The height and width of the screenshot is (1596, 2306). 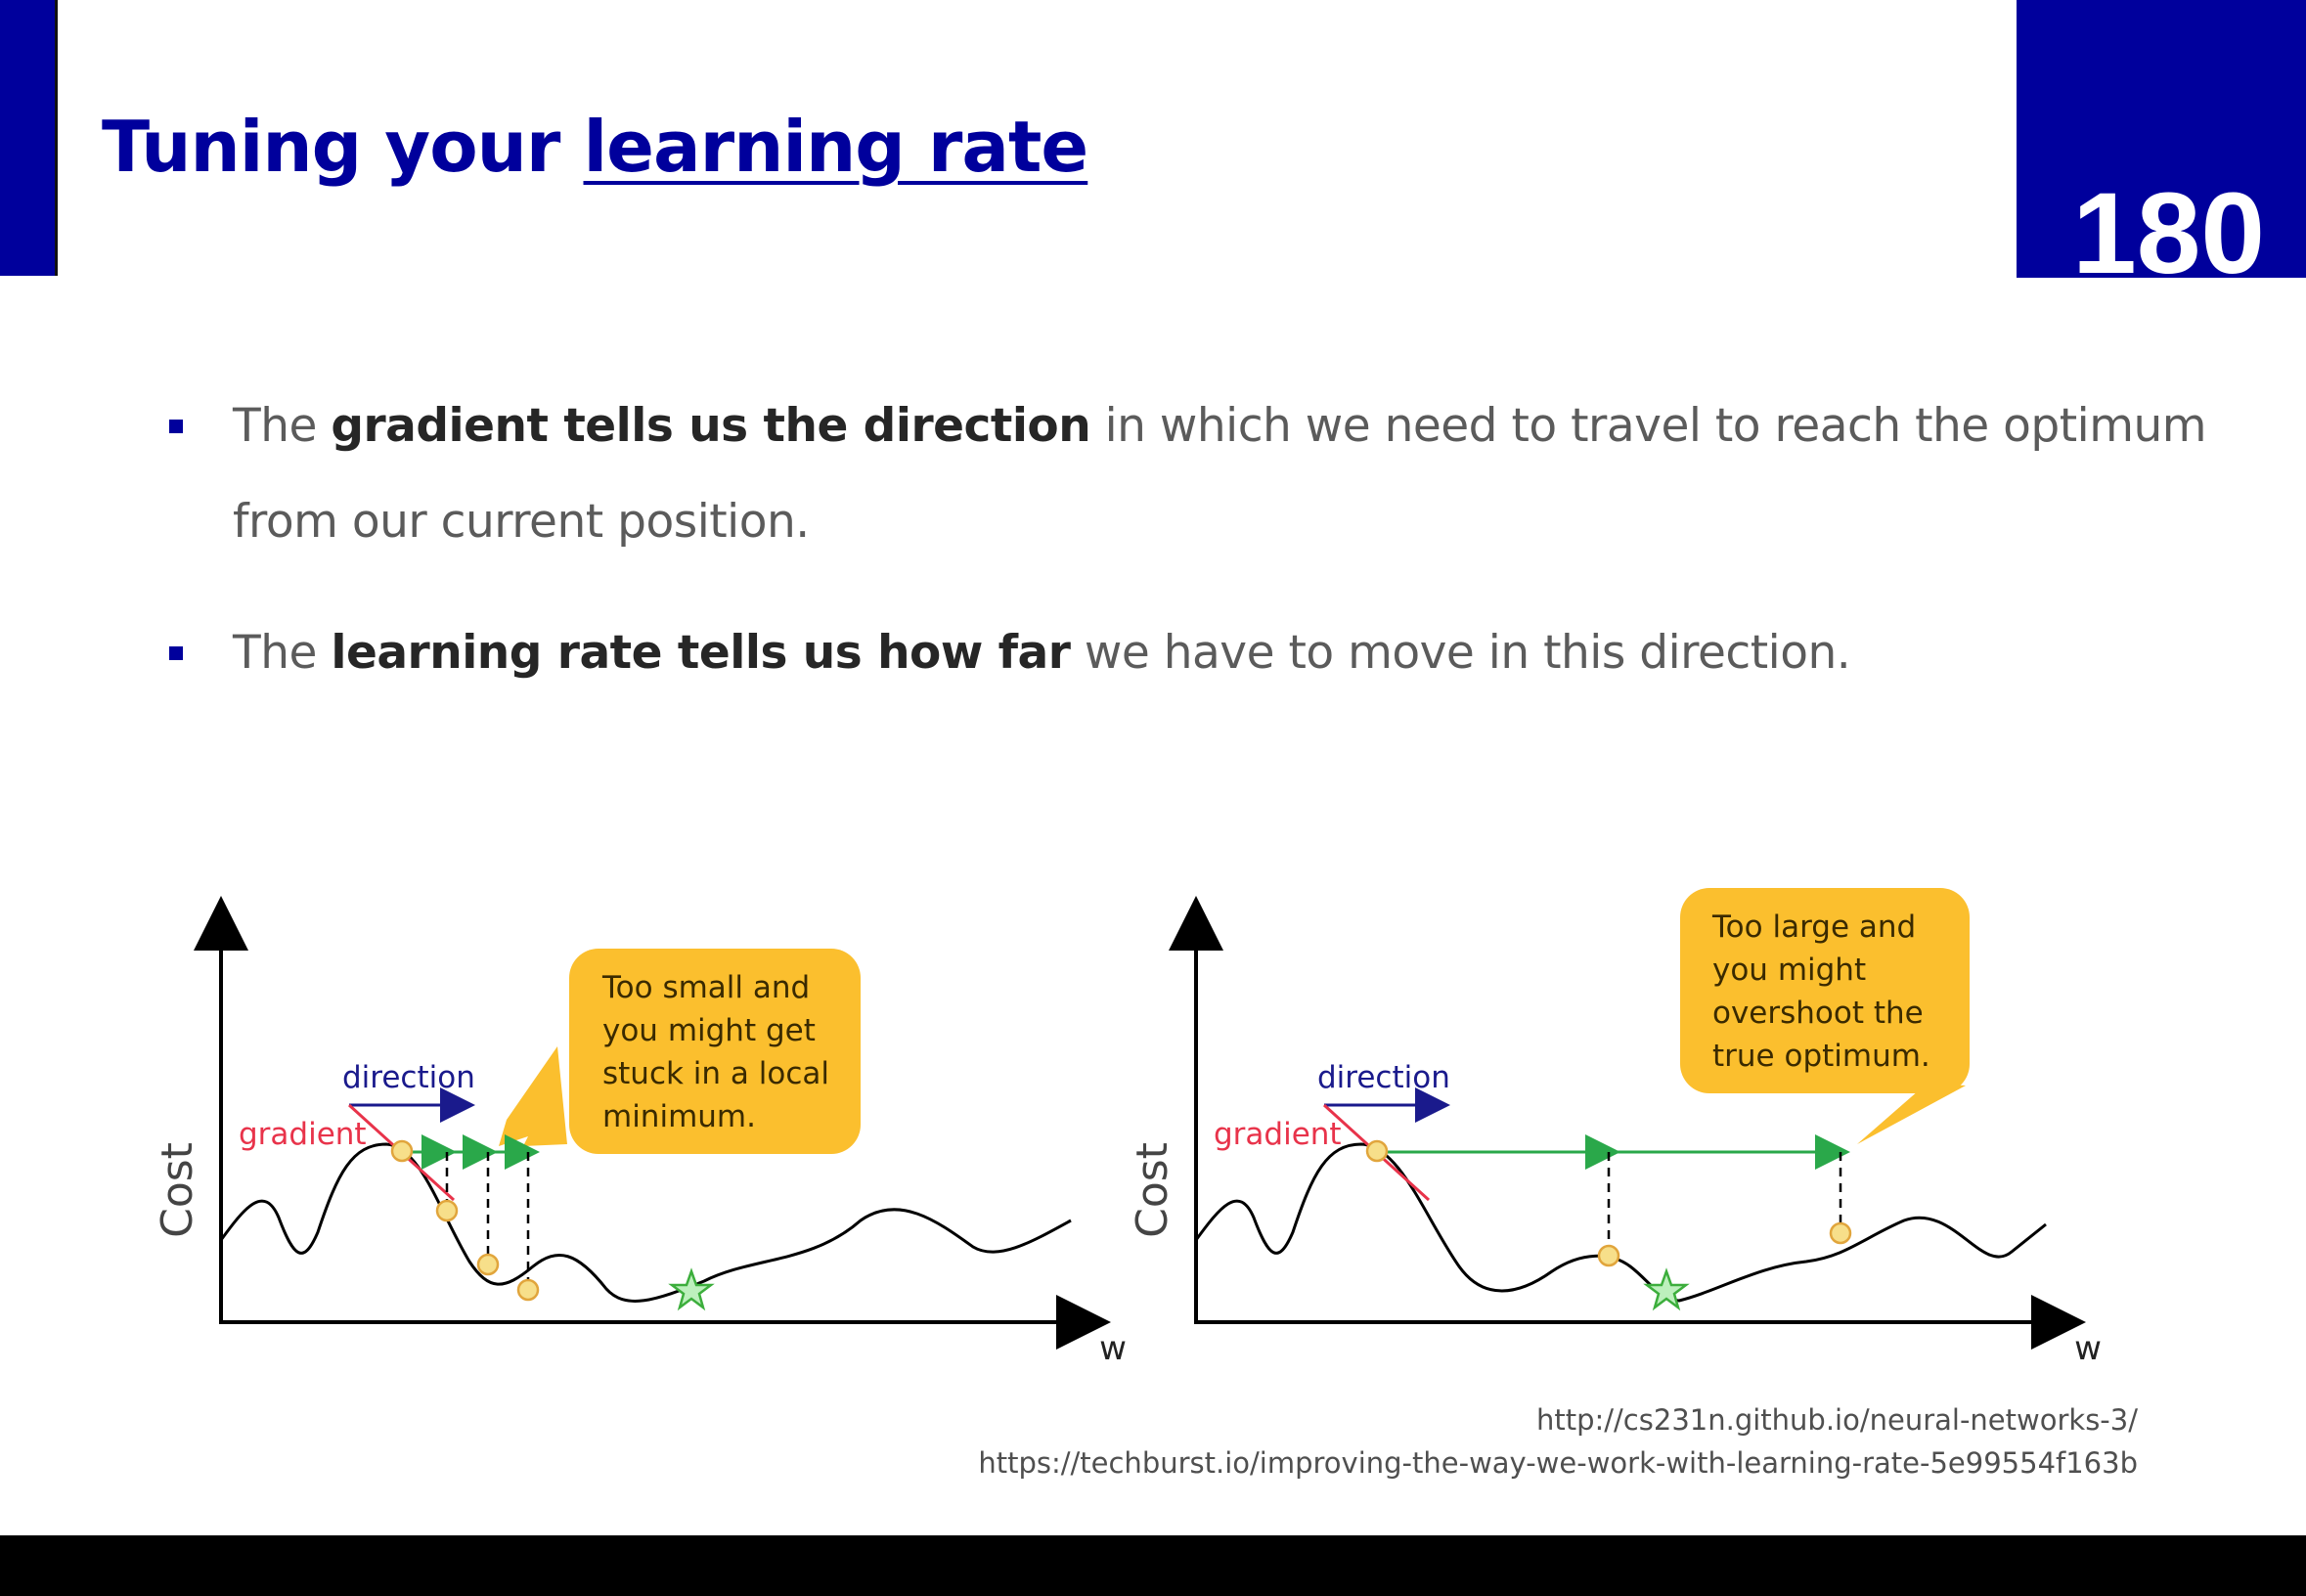 I want to click on bottom-bar, so click(x=1153, y=1565).